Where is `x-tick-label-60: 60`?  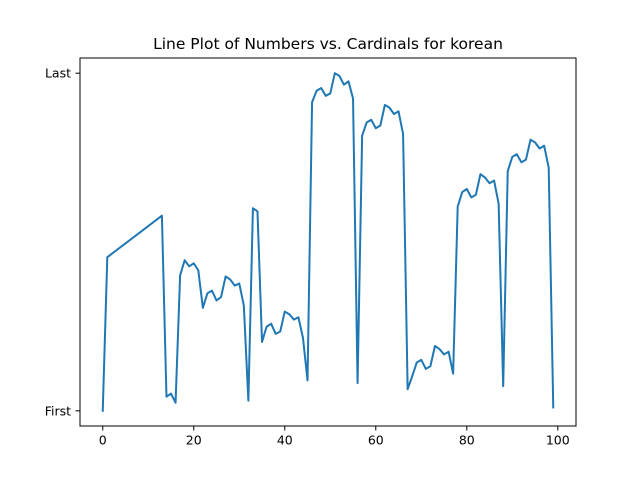 x-tick-label-60: 60 is located at coordinates (376, 440).